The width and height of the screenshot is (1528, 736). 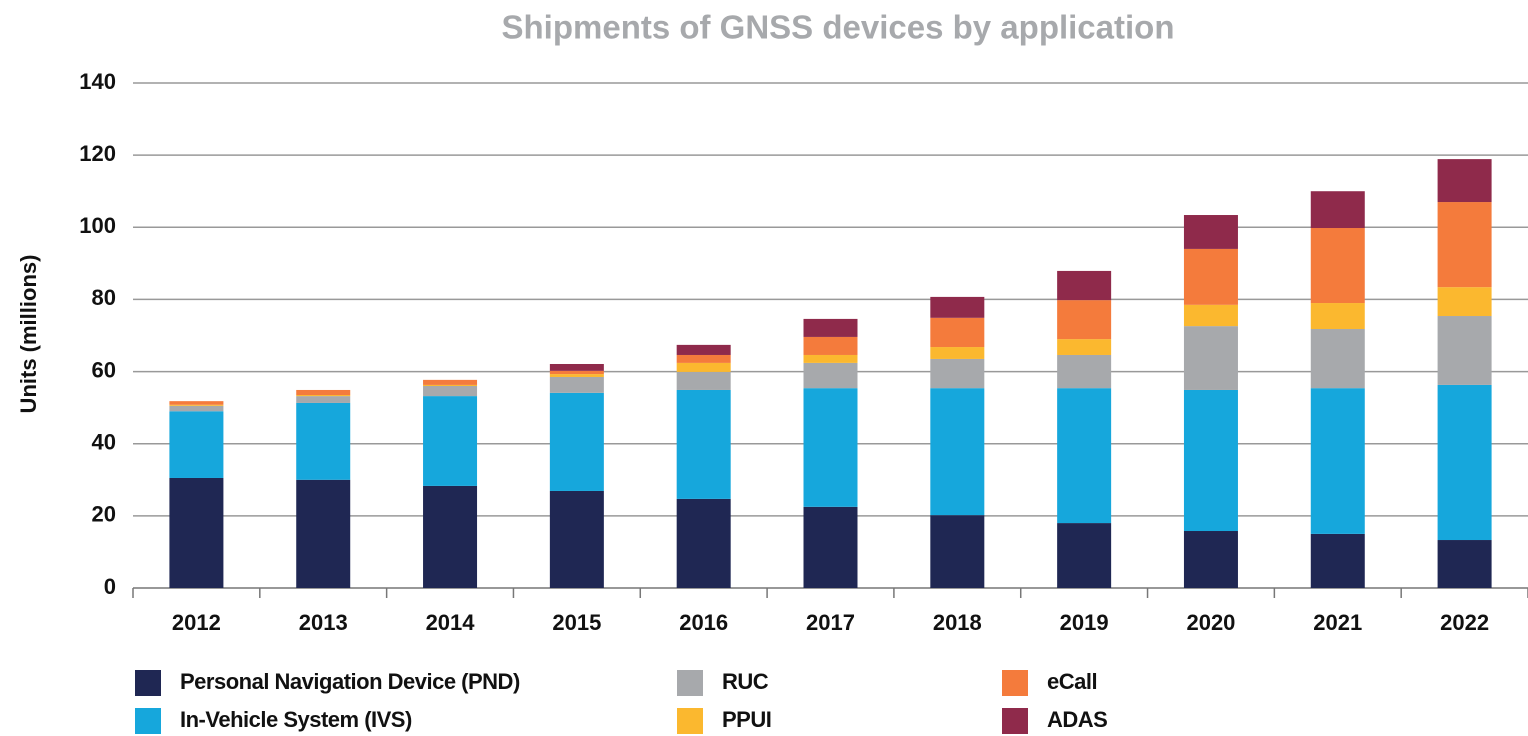 What do you see at coordinates (703, 622) in the screenshot?
I see `x-tick-label: 2016` at bounding box center [703, 622].